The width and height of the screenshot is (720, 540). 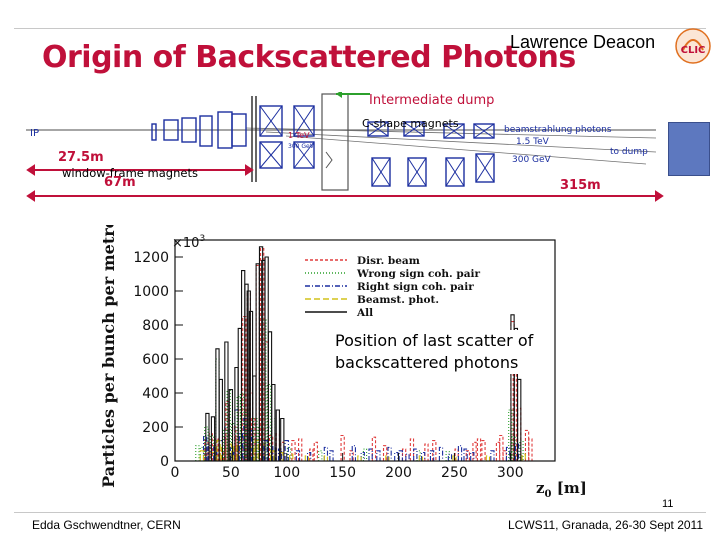 I want to click on clic-logo-icon: CLIC, so click(x=693, y=46).